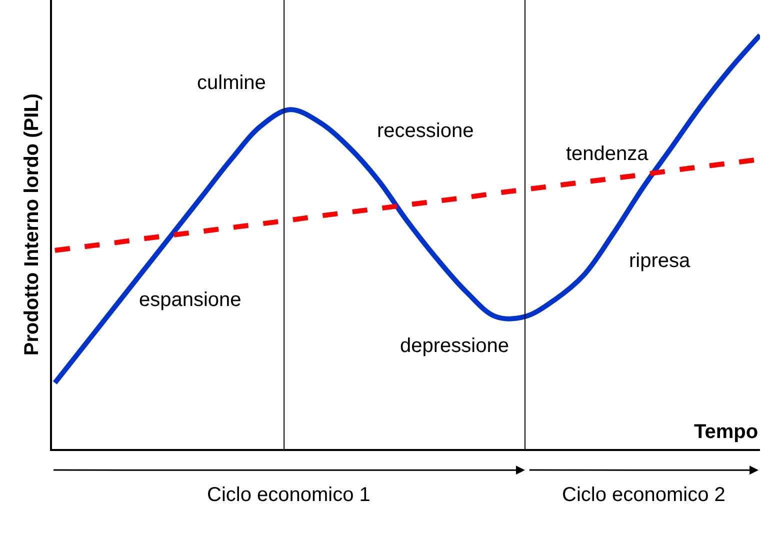 The height and width of the screenshot is (533, 780). What do you see at coordinates (454, 346) in the screenshot?
I see `annotation: depressione` at bounding box center [454, 346].